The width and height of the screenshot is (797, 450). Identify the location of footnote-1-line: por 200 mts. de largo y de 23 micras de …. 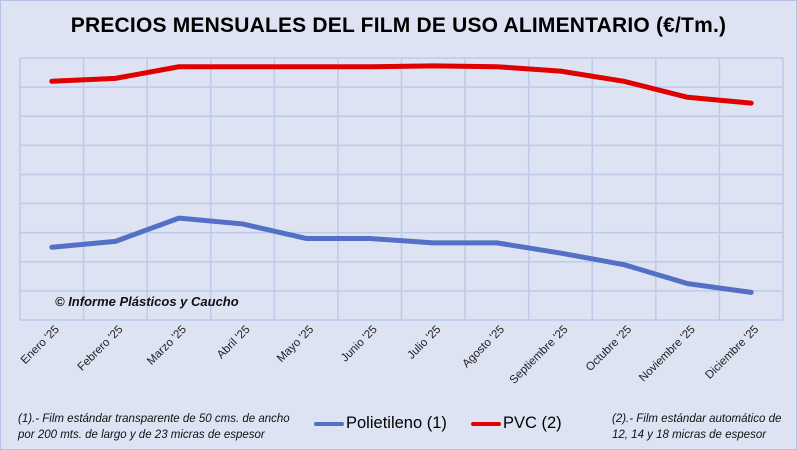
(141, 435).